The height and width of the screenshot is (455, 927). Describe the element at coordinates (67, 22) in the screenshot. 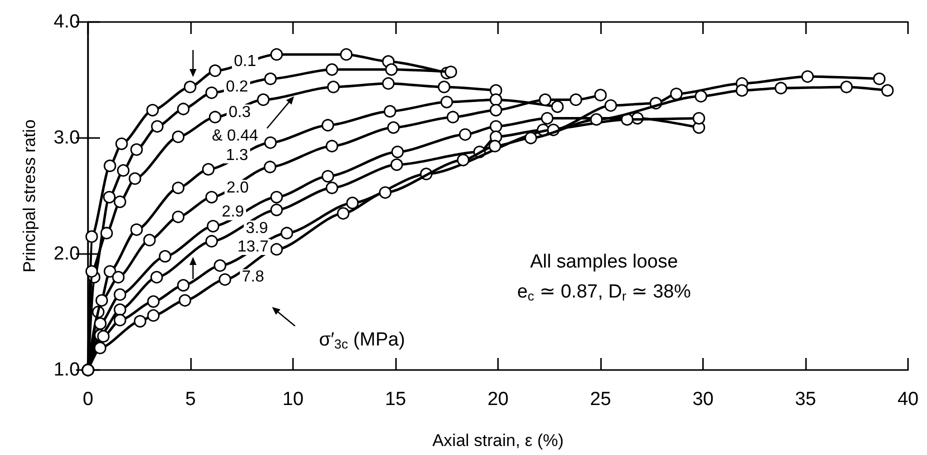

I see `y-tick-label: 4.0` at that location.